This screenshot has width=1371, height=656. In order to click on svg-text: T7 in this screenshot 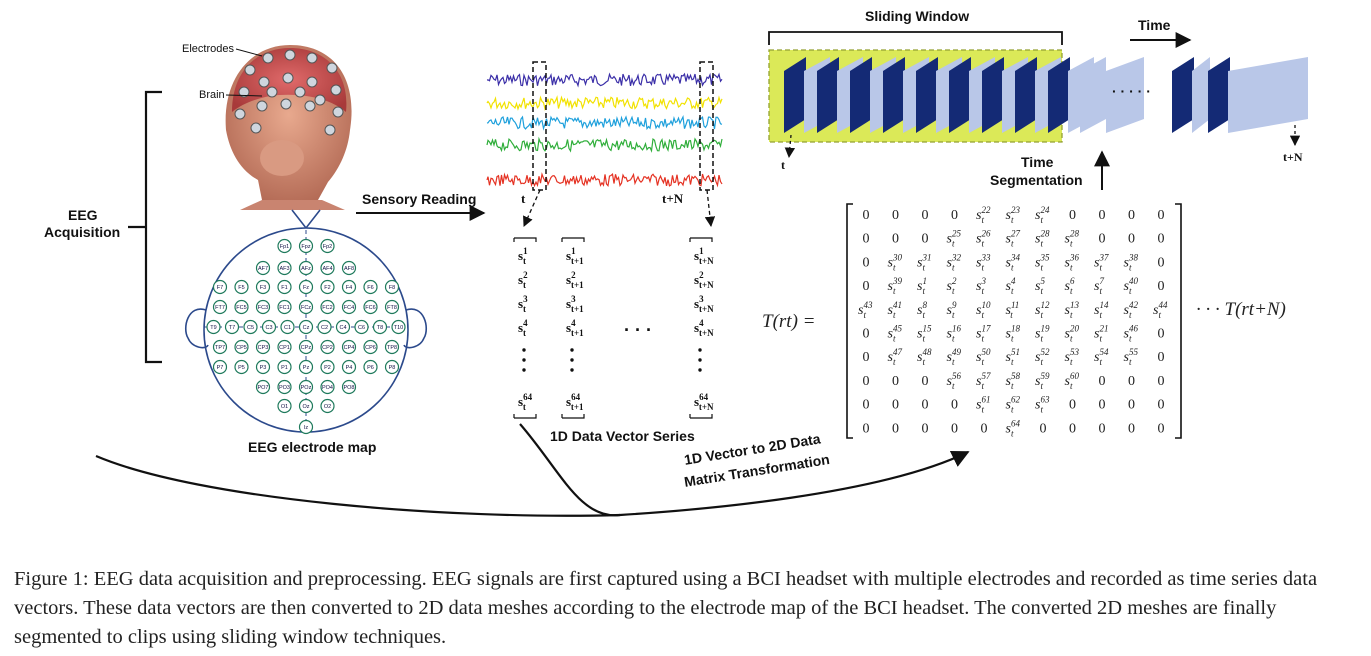, I will do `click(232, 328)`.